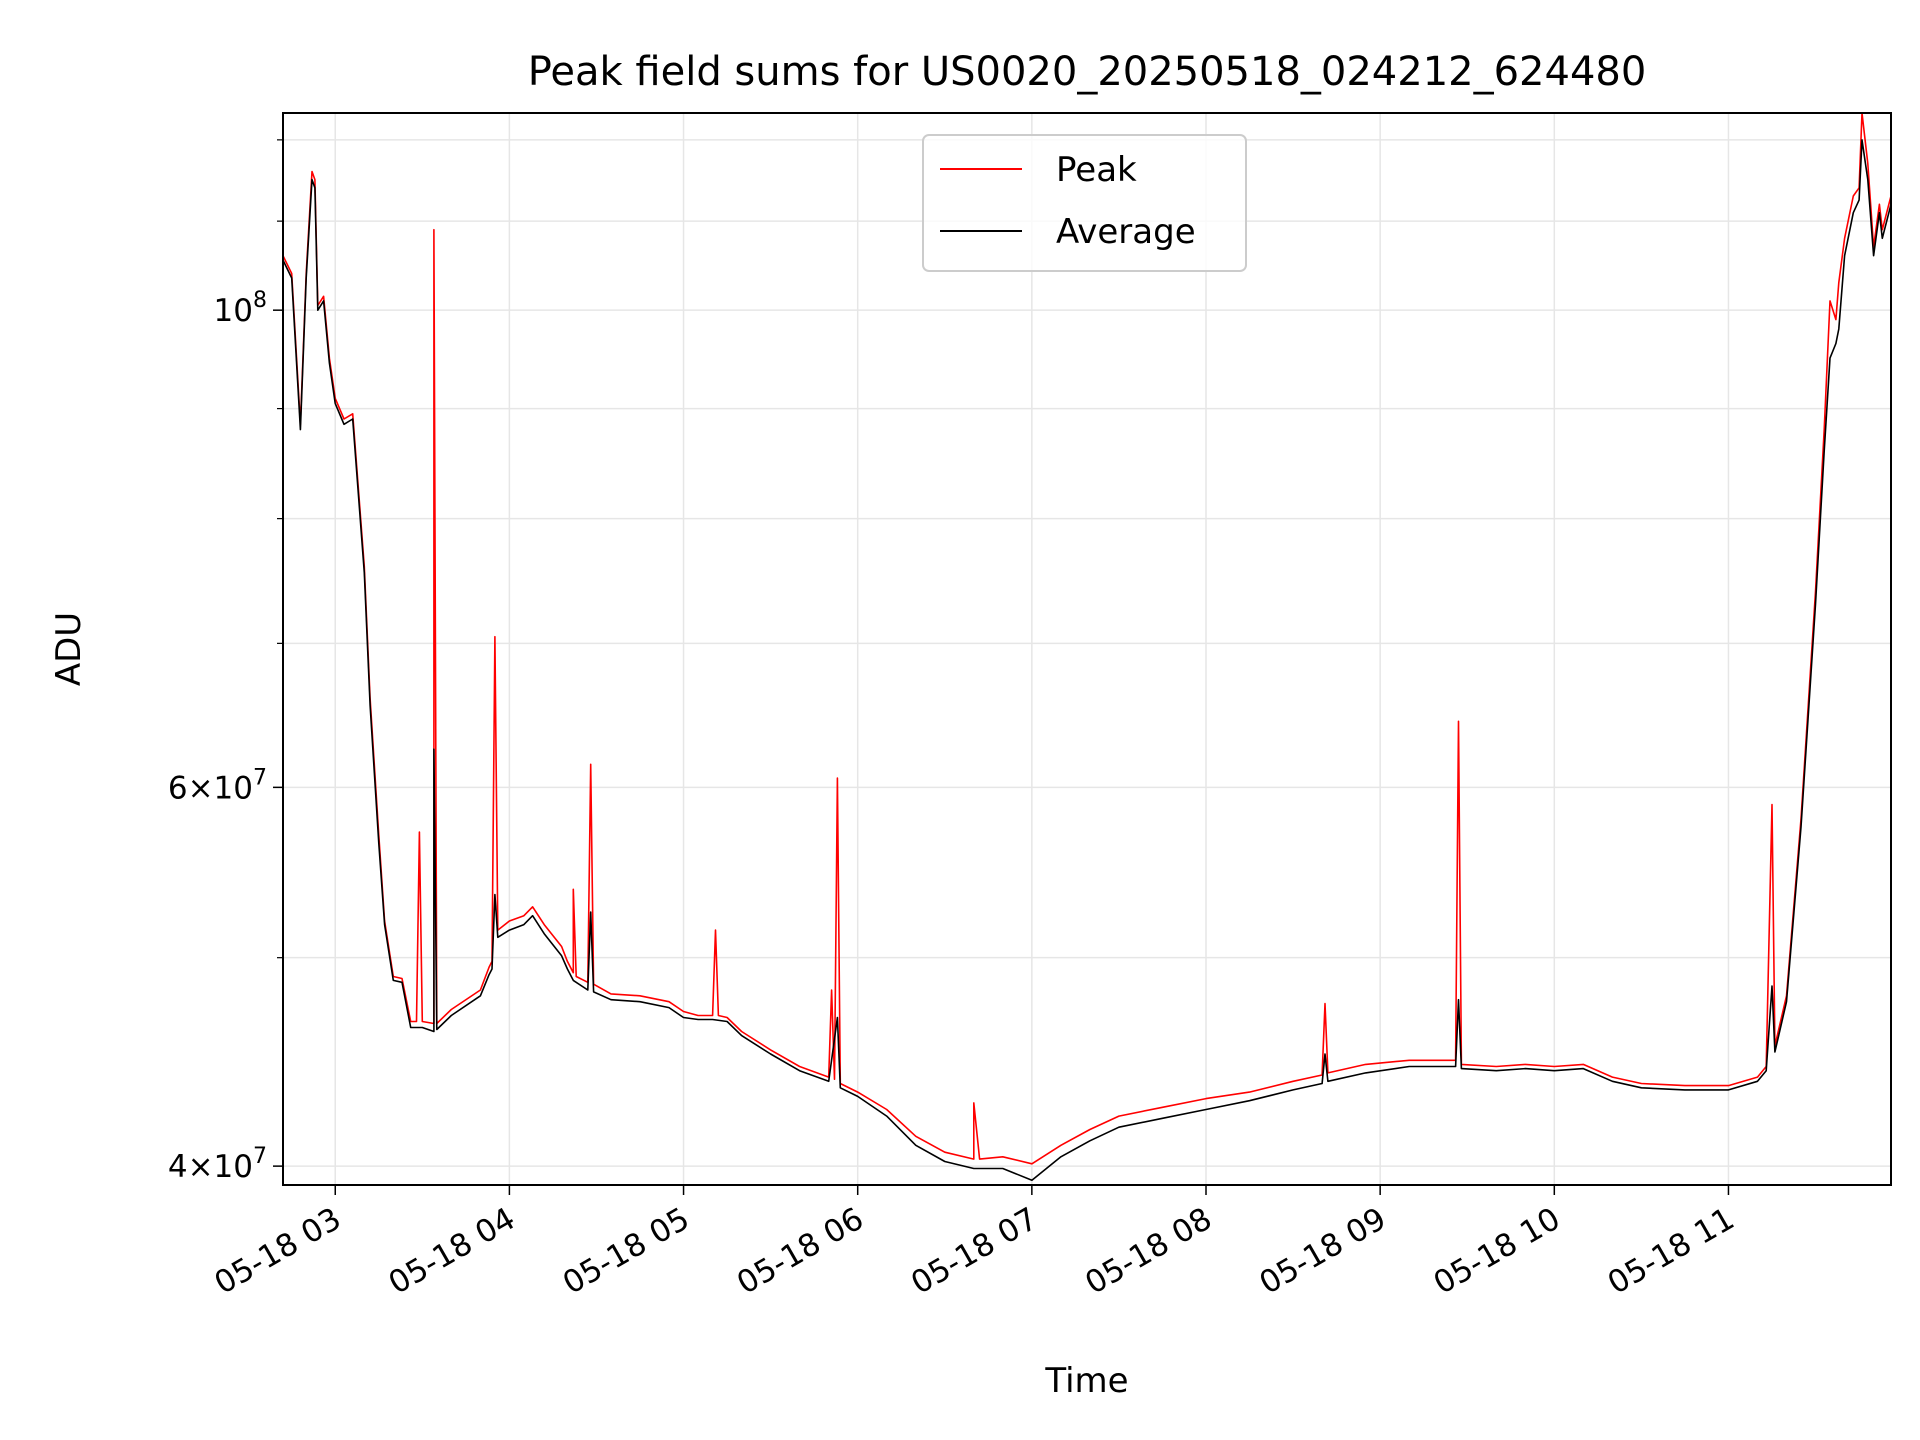  Describe the element at coordinates (178, 788) in the screenshot. I see `y-tick-coefficient: 6` at that location.